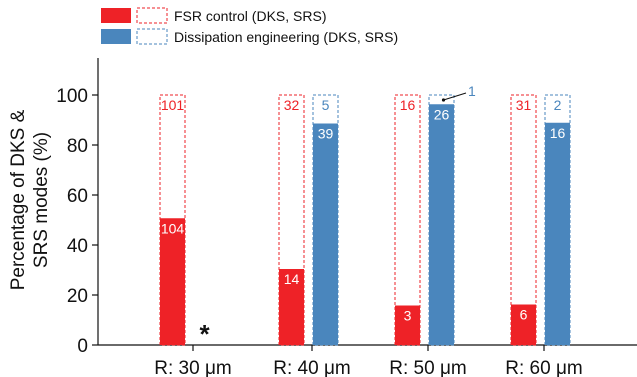 This screenshot has height=377, width=637. I want to click on bar-srs-count-label: 101, so click(173, 105).